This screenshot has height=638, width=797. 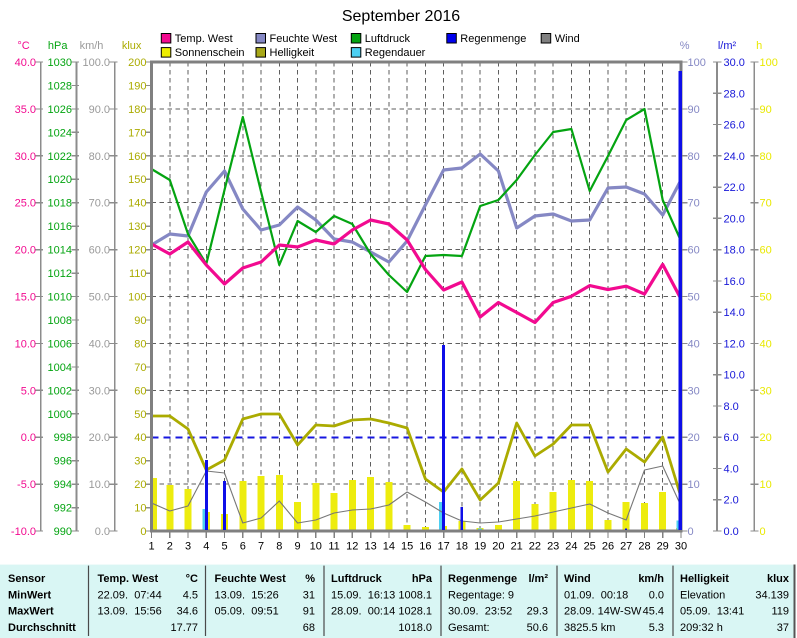 What do you see at coordinates (701, 628) in the screenshot?
I see `svg-text: 209:32 h` at bounding box center [701, 628].